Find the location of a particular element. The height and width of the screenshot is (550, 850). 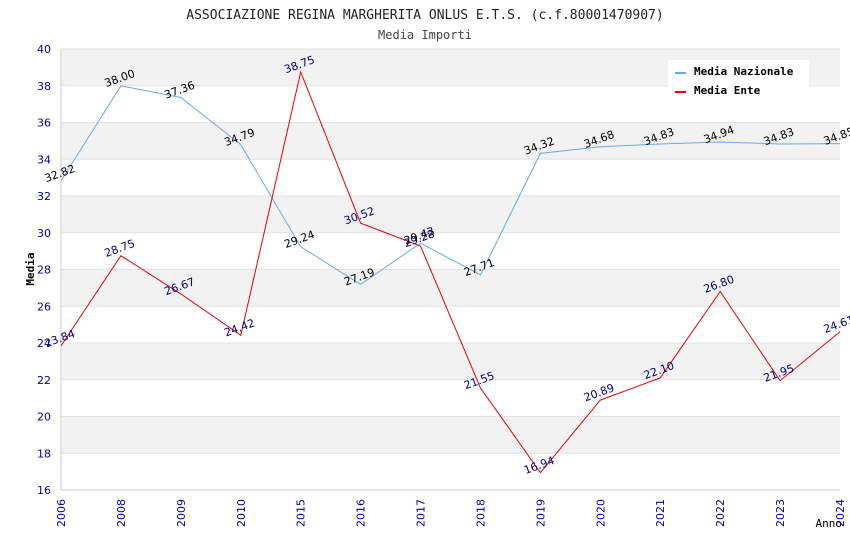

y-tick-labels: 16 18 20 22 24 26 28 30 32 34 36 38 40 is located at coordinates (44, 270).